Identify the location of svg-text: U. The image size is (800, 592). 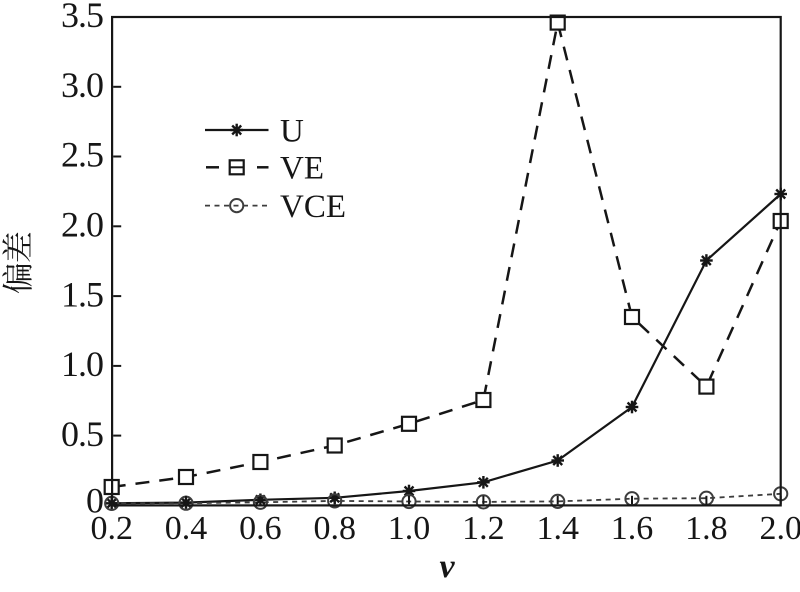
(292, 131).